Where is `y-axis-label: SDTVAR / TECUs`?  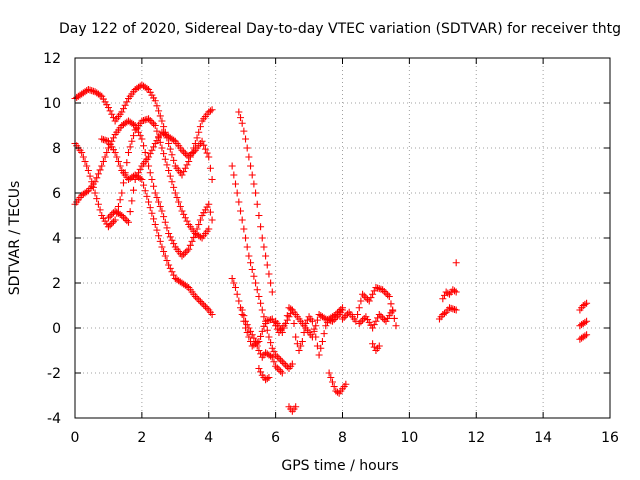
y-axis-label: SDTVAR / TECUs is located at coordinates (15, 238).